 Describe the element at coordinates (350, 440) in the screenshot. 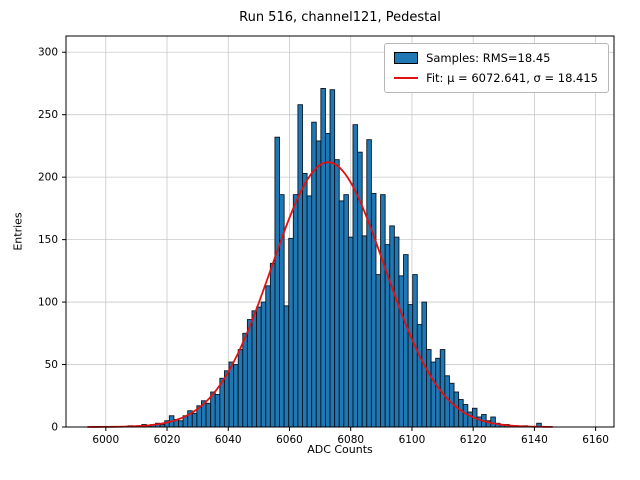

I see `x-tick-label: 6080` at that location.